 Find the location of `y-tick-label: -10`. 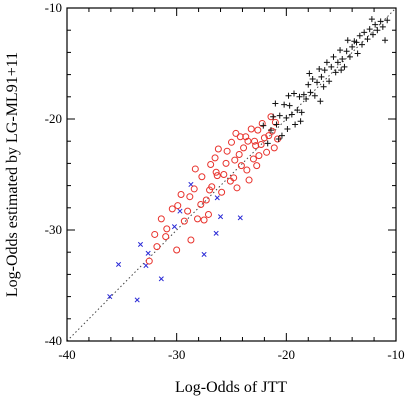

y-tick-label: -10 is located at coordinates (53, 7).